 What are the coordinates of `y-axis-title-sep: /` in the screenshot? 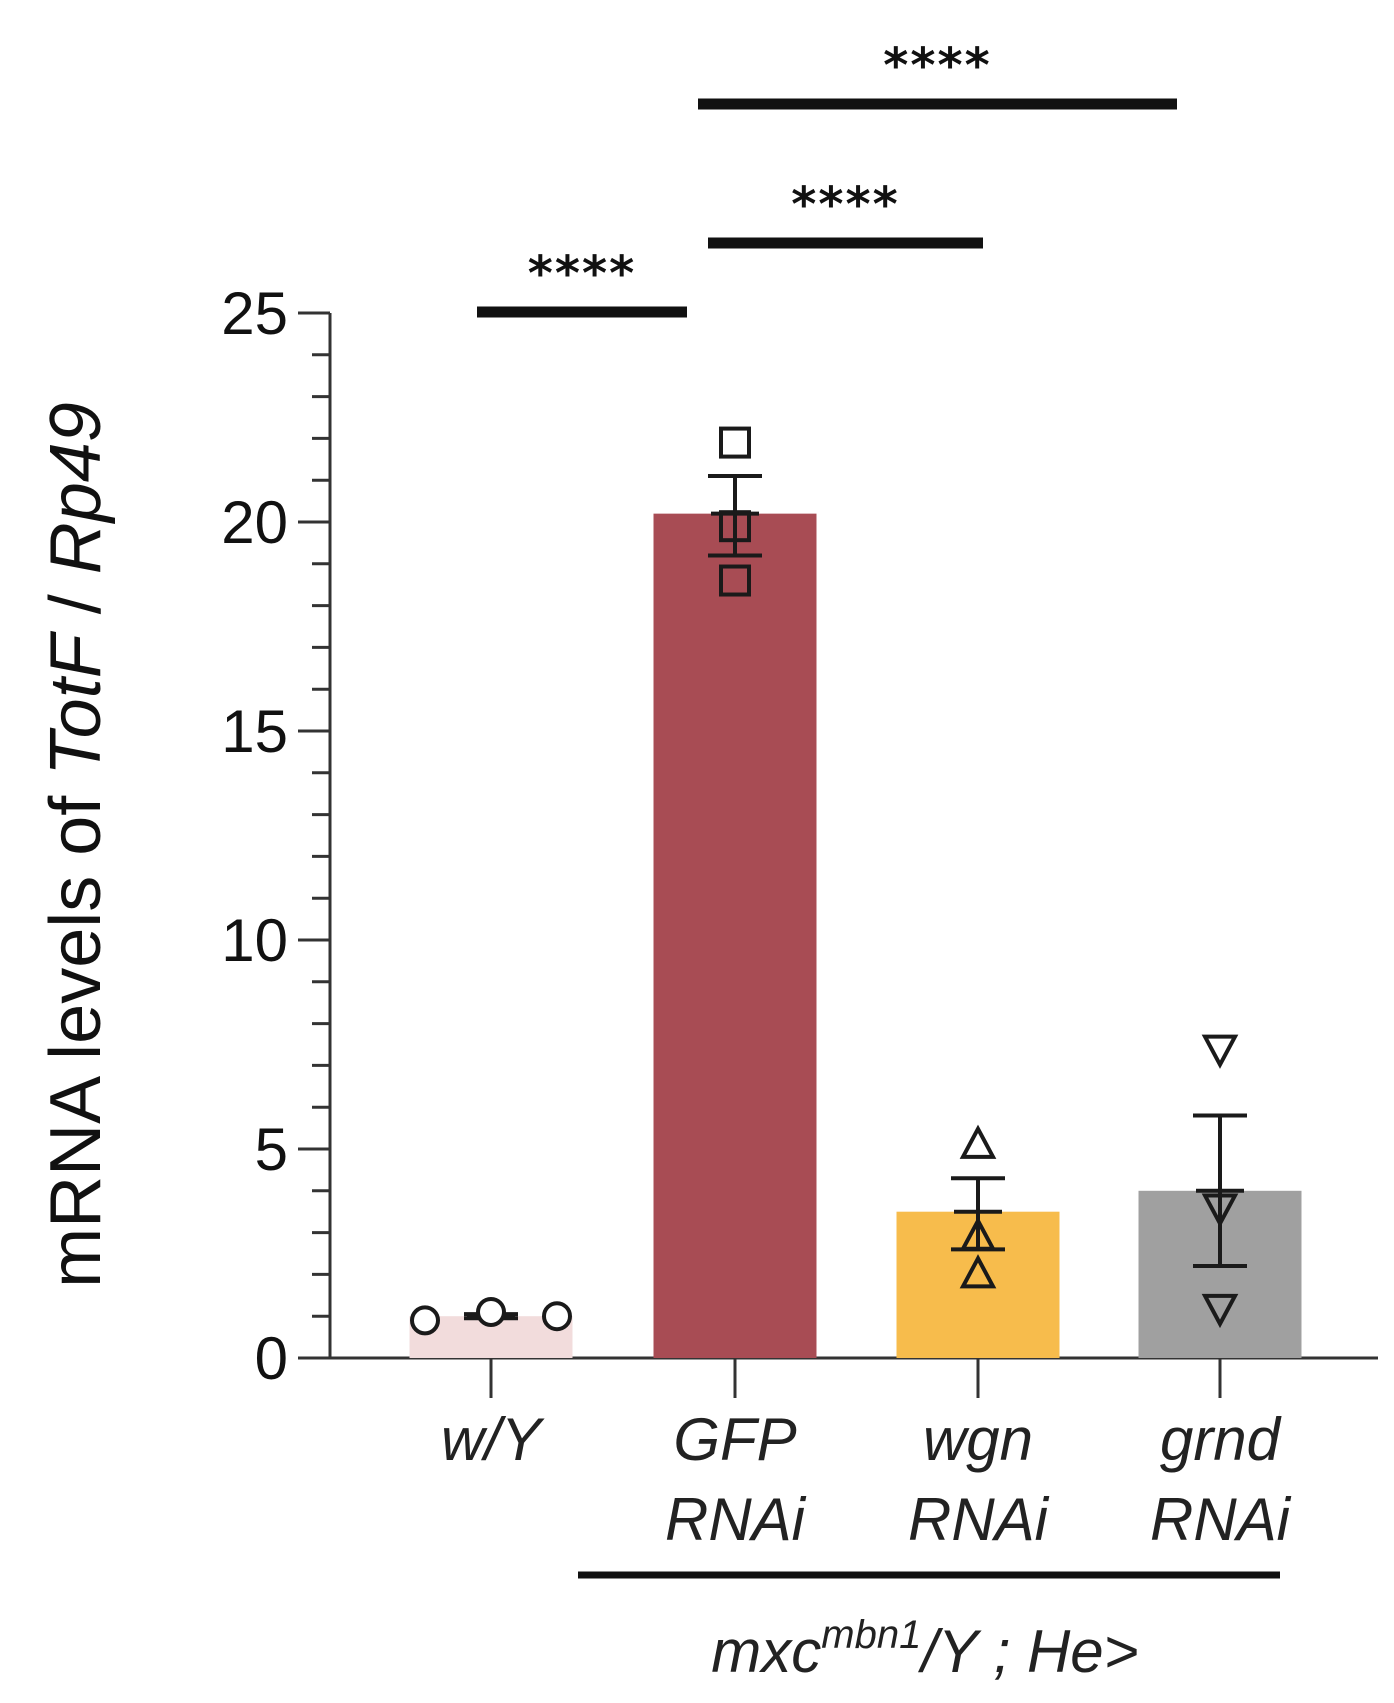 It's located at (76, 604).